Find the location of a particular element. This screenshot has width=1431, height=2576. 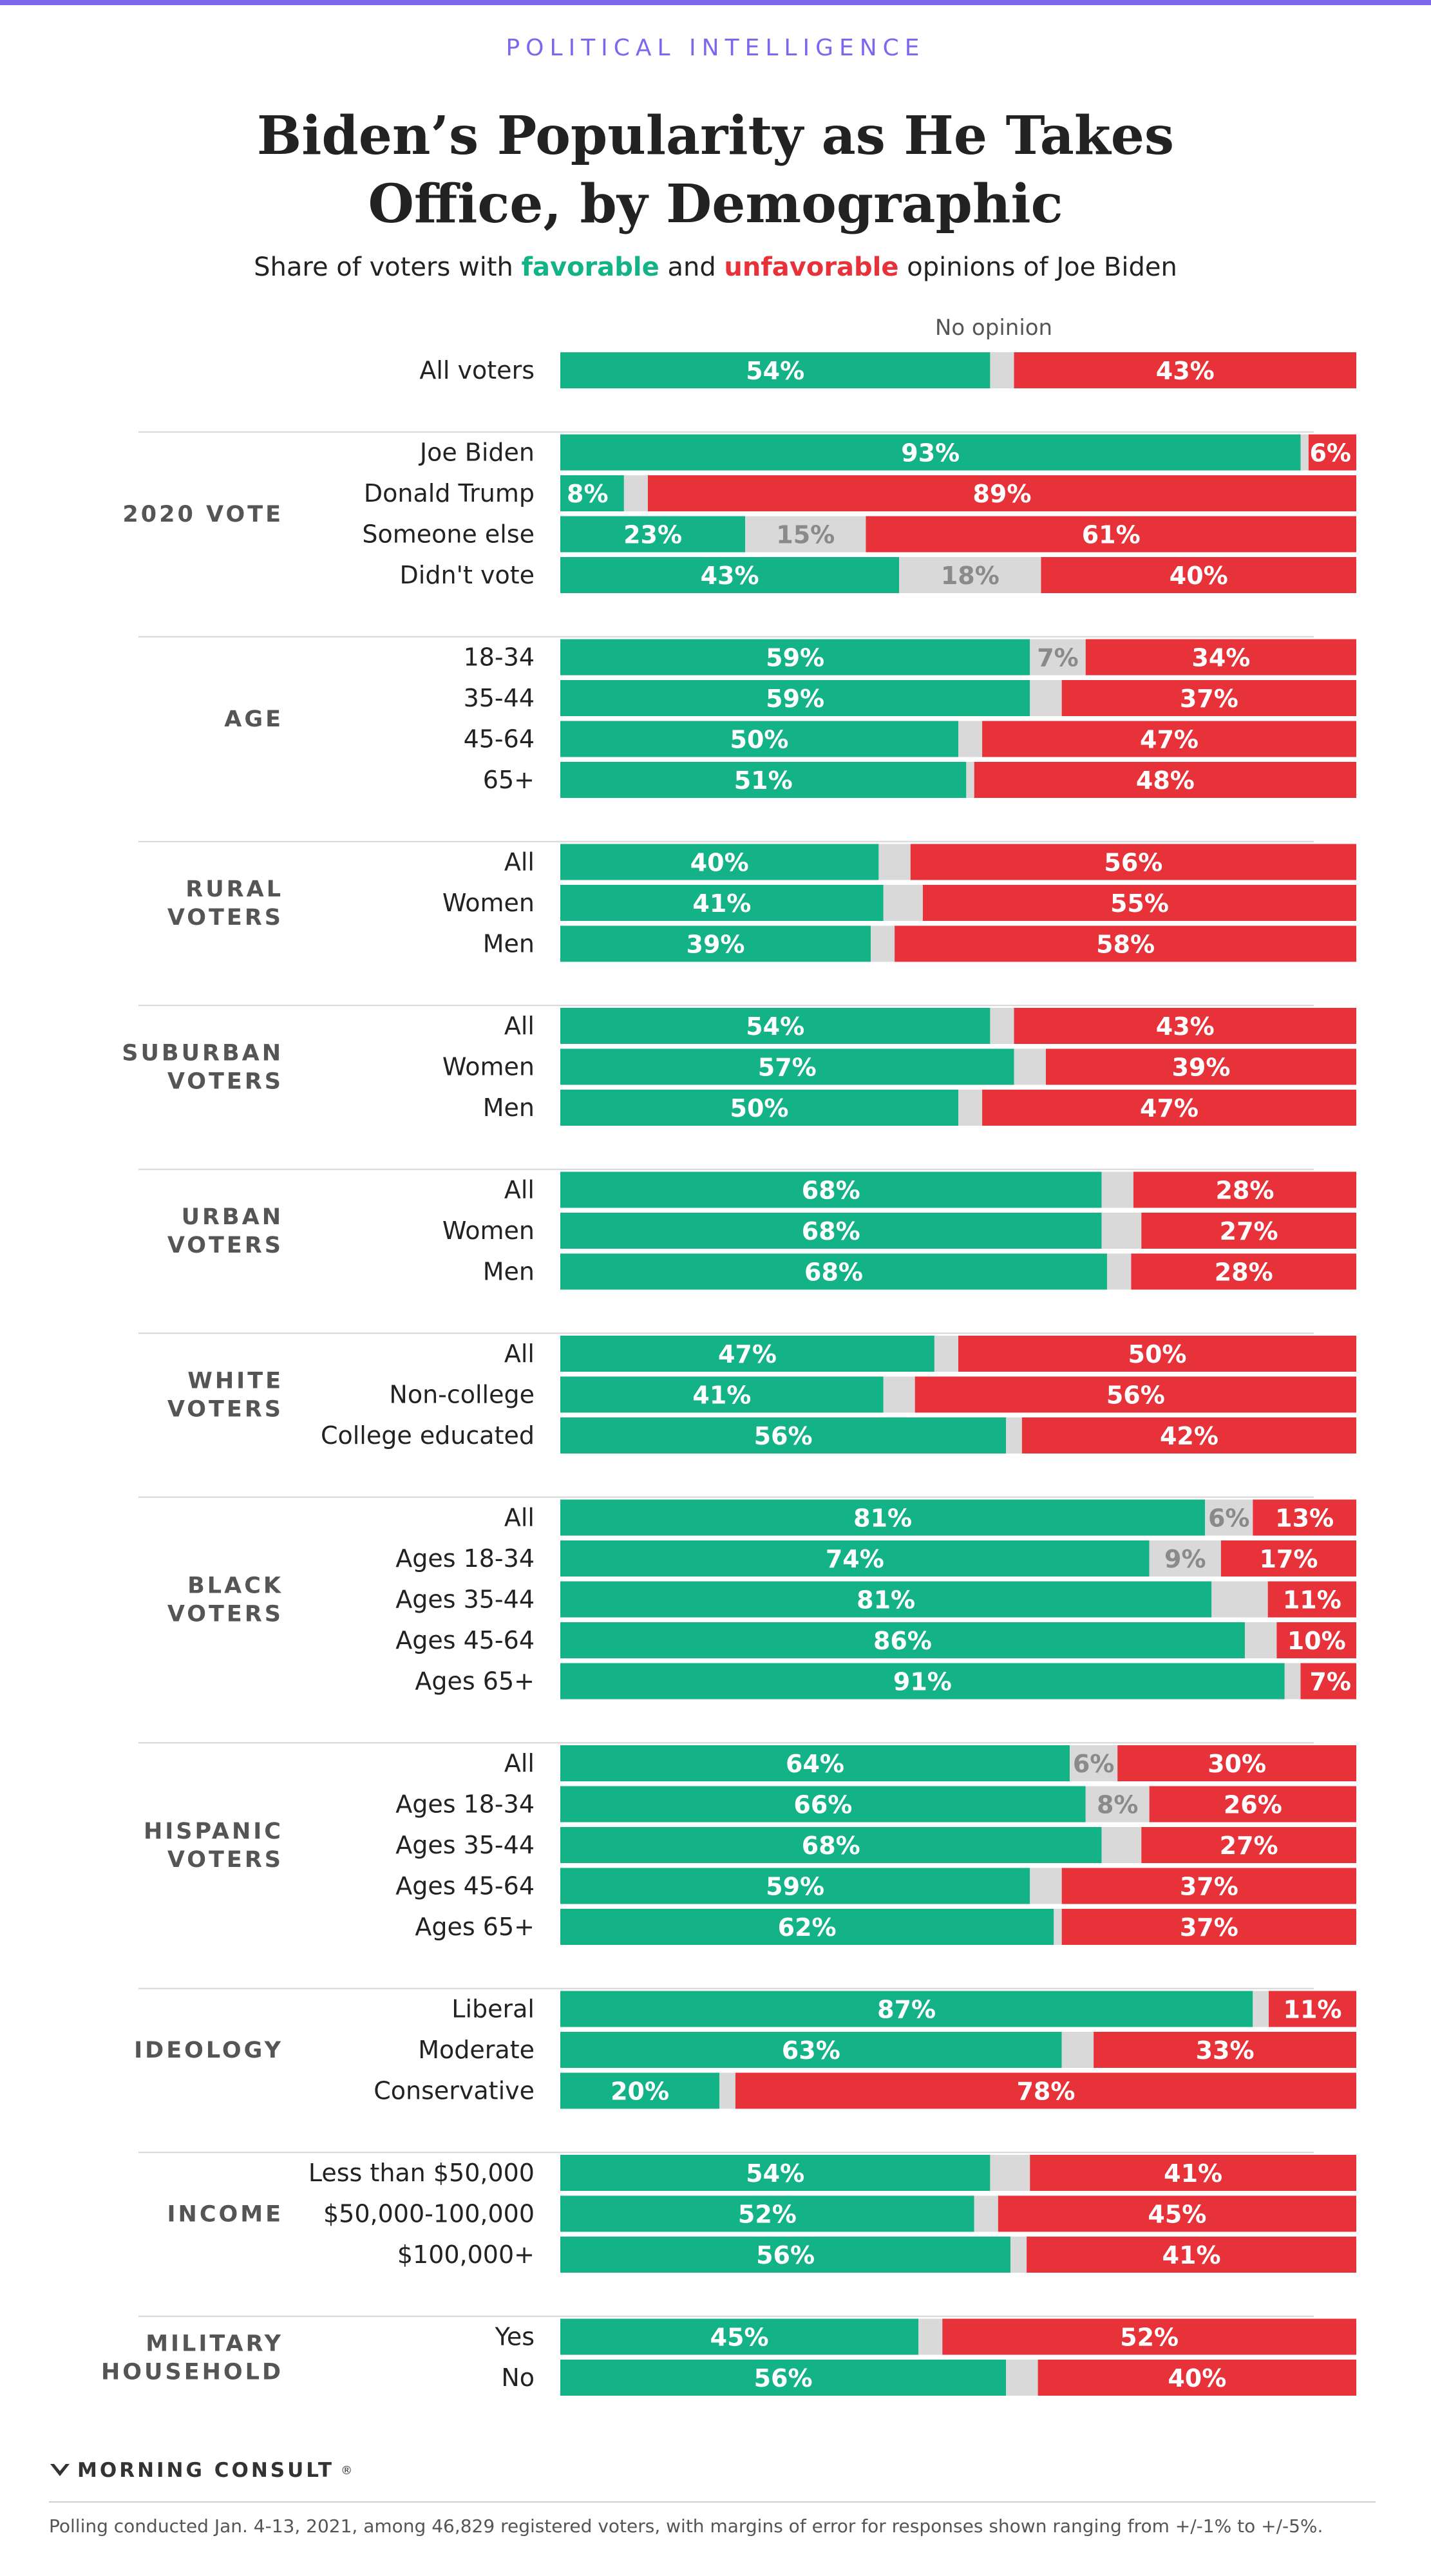

label-favorable: 50% is located at coordinates (759, 1108).